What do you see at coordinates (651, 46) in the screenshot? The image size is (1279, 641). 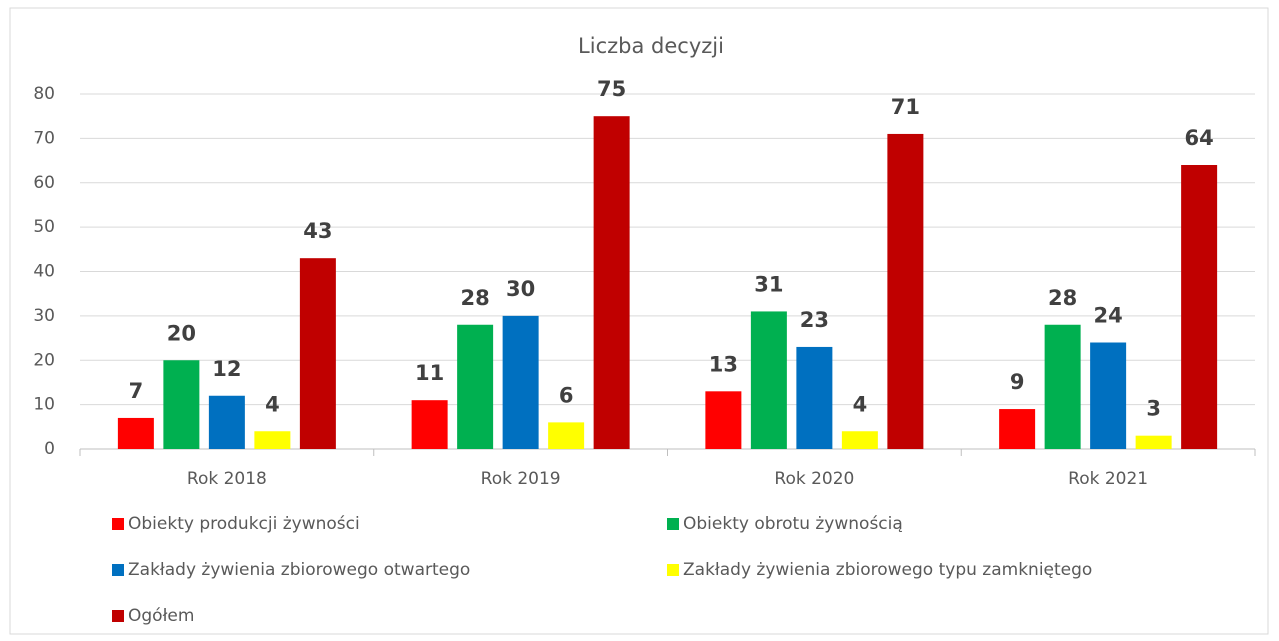 I see `chart-title: Liczba decyzji` at bounding box center [651, 46].